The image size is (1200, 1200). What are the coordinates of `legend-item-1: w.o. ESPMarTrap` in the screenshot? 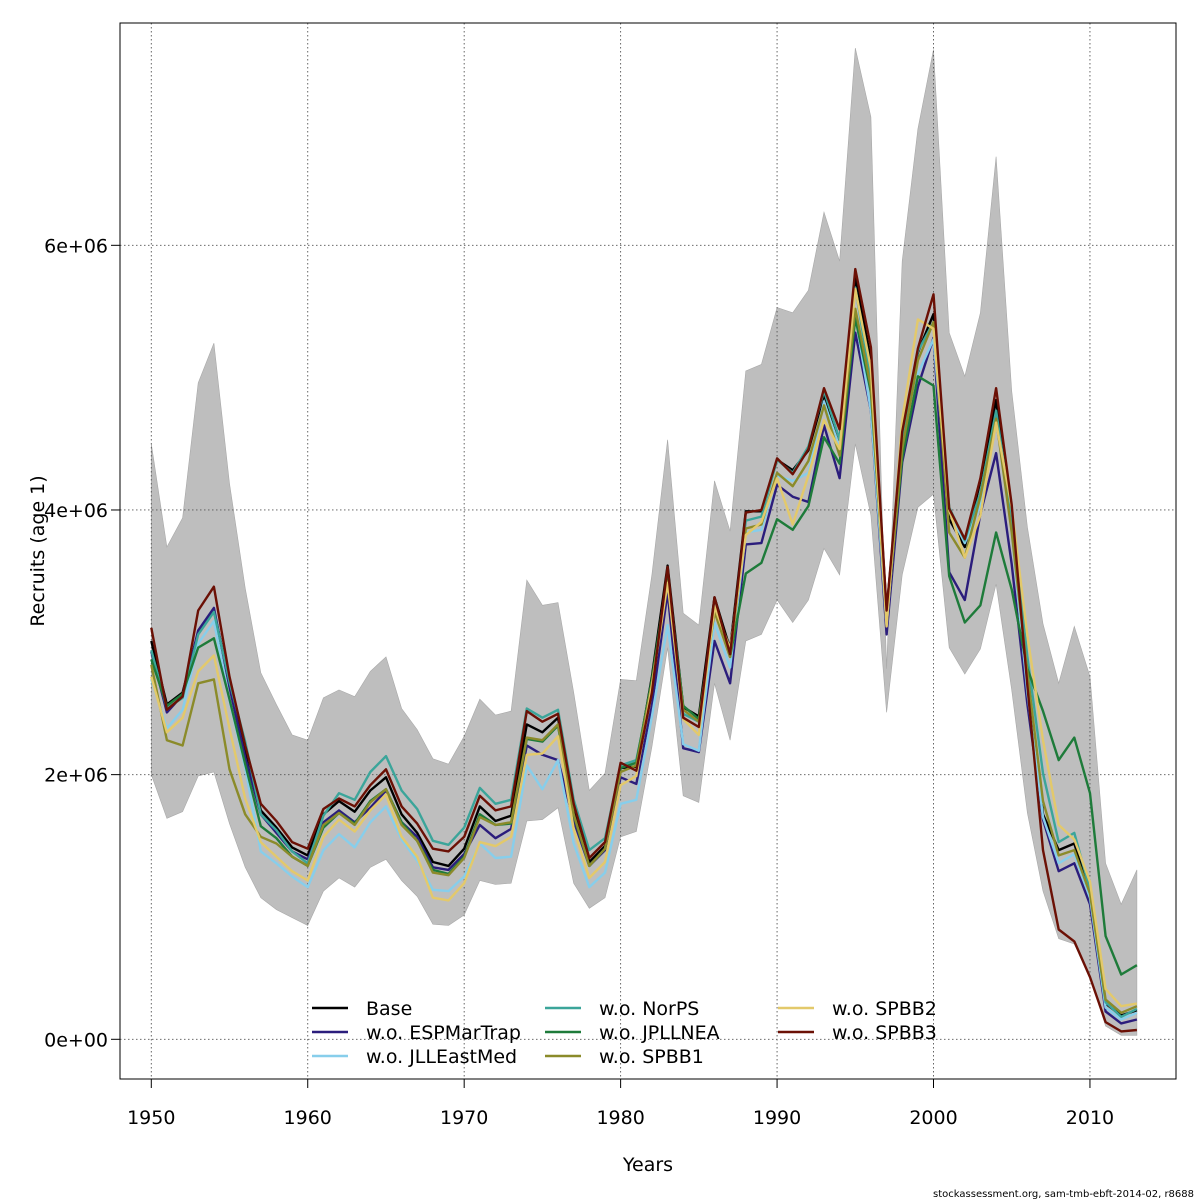 It's located at (416, 1033).